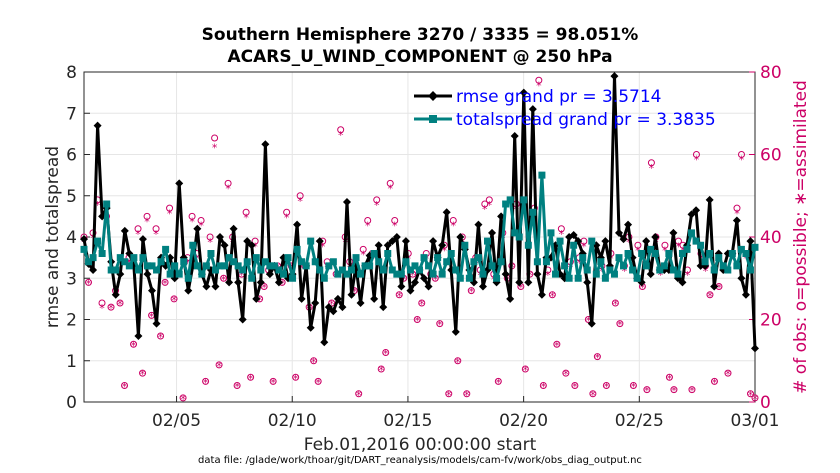 The width and height of the screenshot is (840, 473). Describe the element at coordinates (292, 421) in the screenshot. I see `x-tick-label: 02/10` at that location.